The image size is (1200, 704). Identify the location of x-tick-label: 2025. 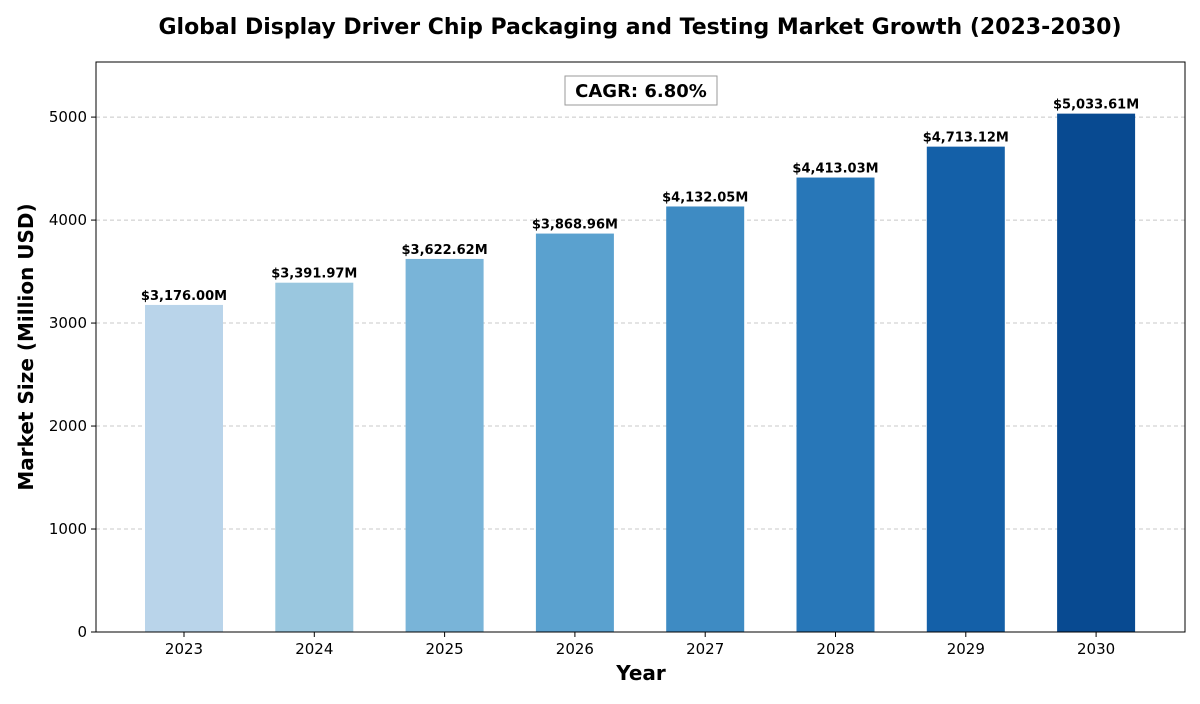
(445, 649).